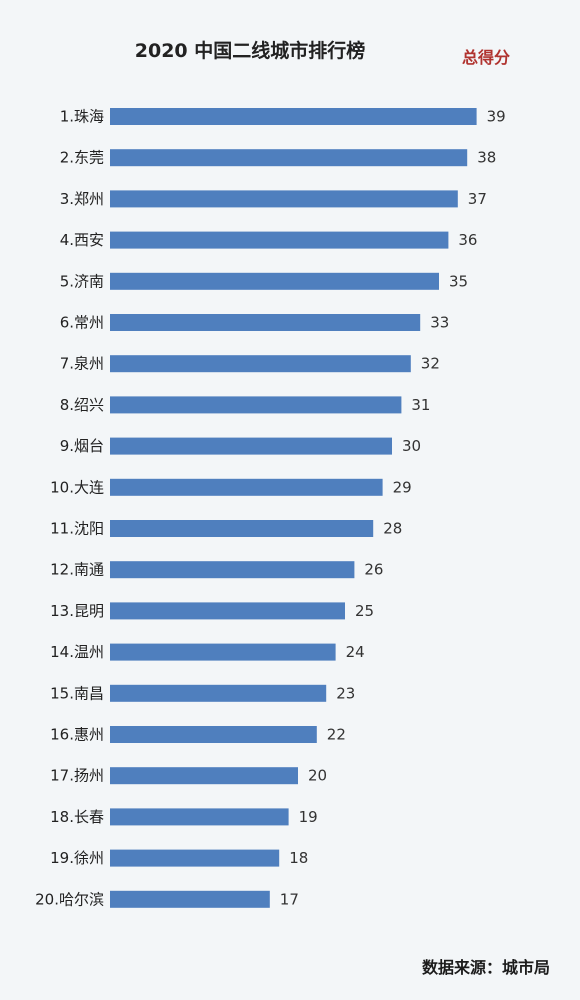  What do you see at coordinates (77, 735) in the screenshot?
I see `category-label: 16.惠州` at bounding box center [77, 735].